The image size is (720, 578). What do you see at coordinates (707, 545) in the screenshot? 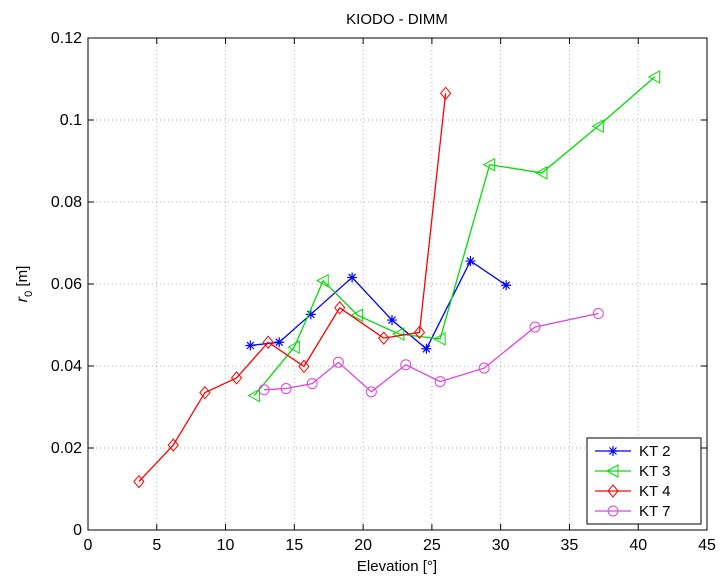
I see `x-tick-label: 45` at bounding box center [707, 545].